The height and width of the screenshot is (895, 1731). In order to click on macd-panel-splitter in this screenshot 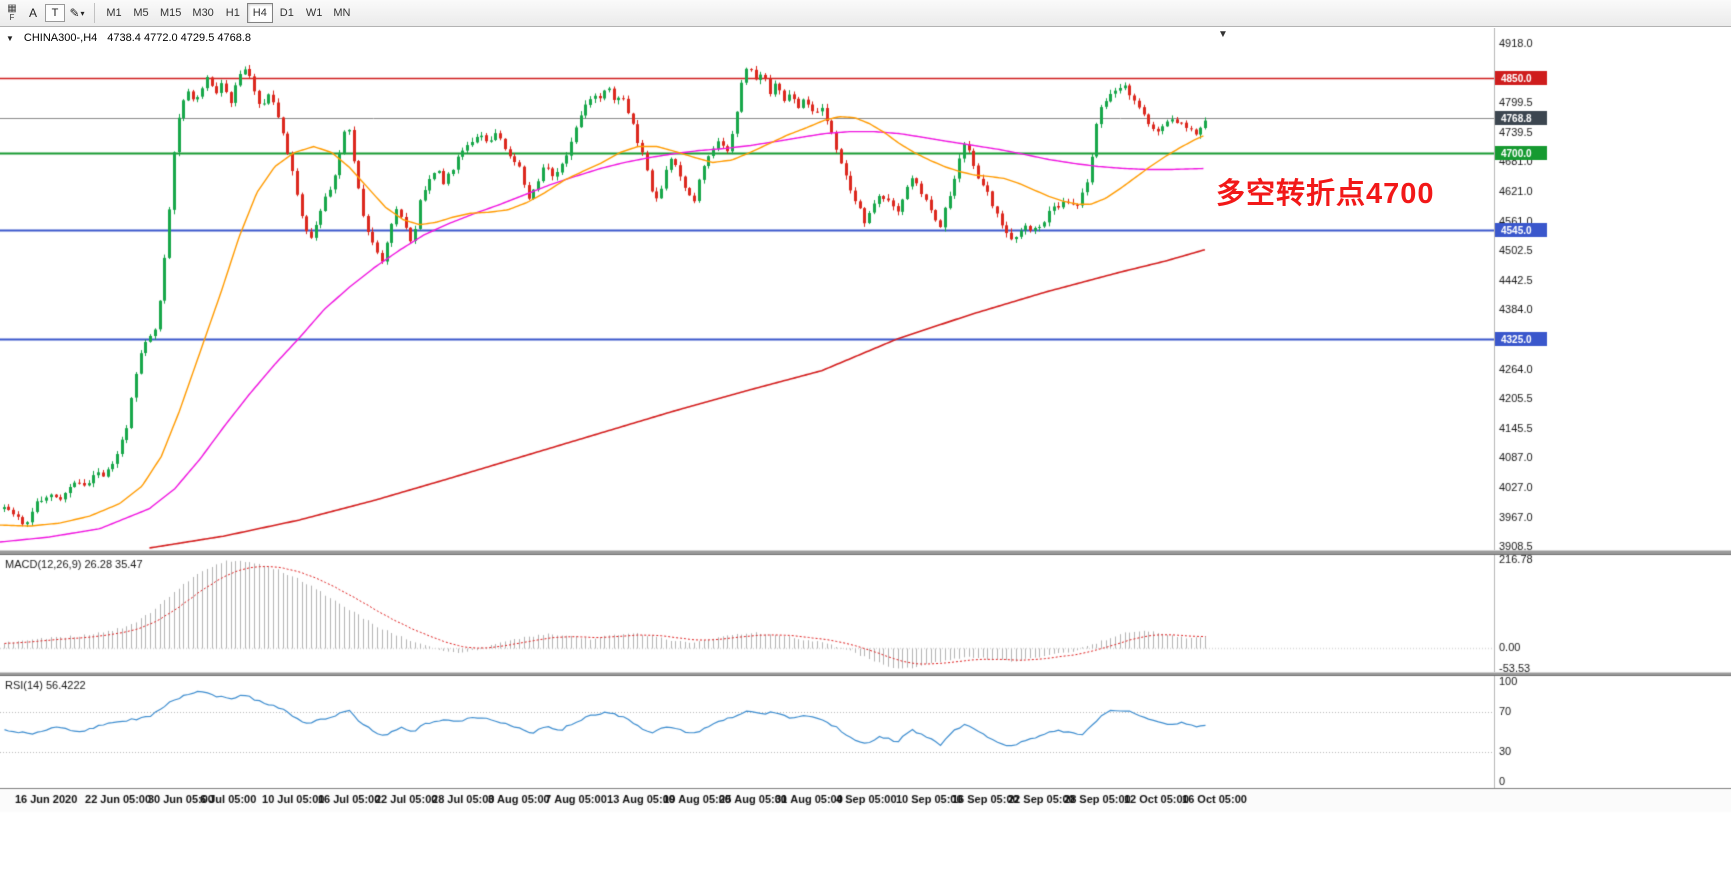, I will do `click(865, 552)`.